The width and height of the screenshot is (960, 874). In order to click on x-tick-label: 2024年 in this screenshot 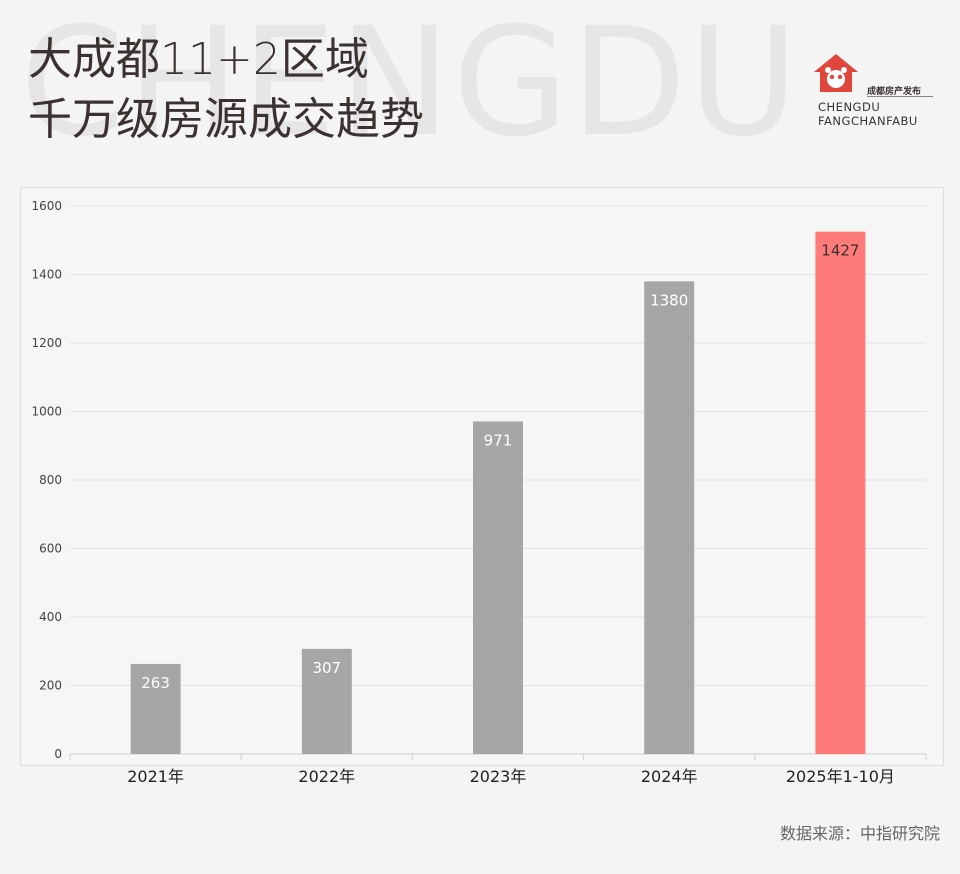, I will do `click(669, 776)`.